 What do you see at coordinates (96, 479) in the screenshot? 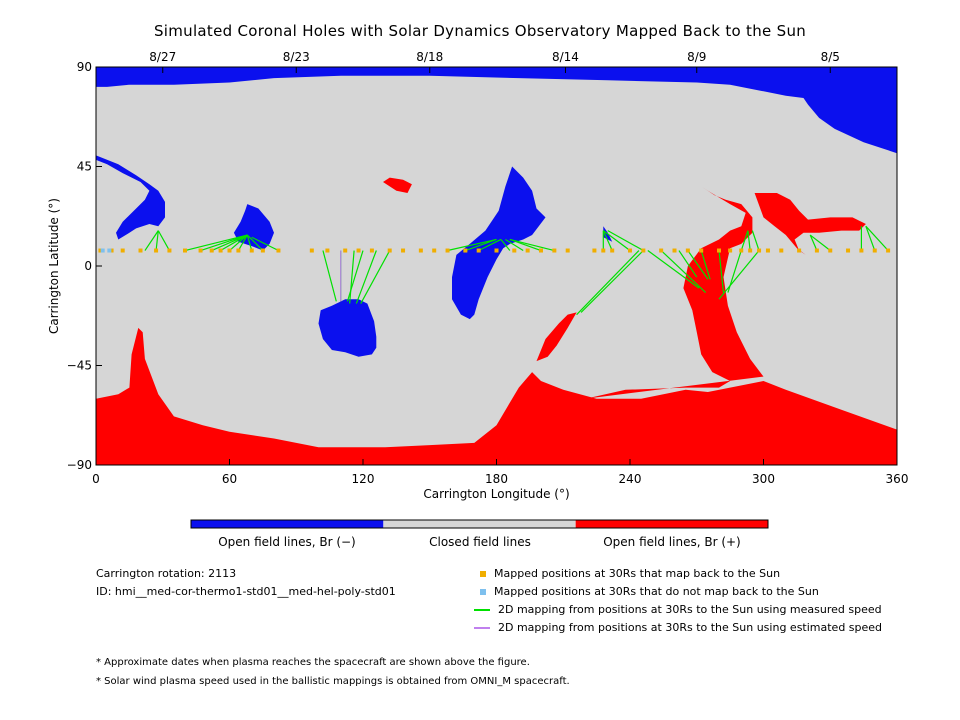
I see `x-tick-label: 0` at bounding box center [96, 479].